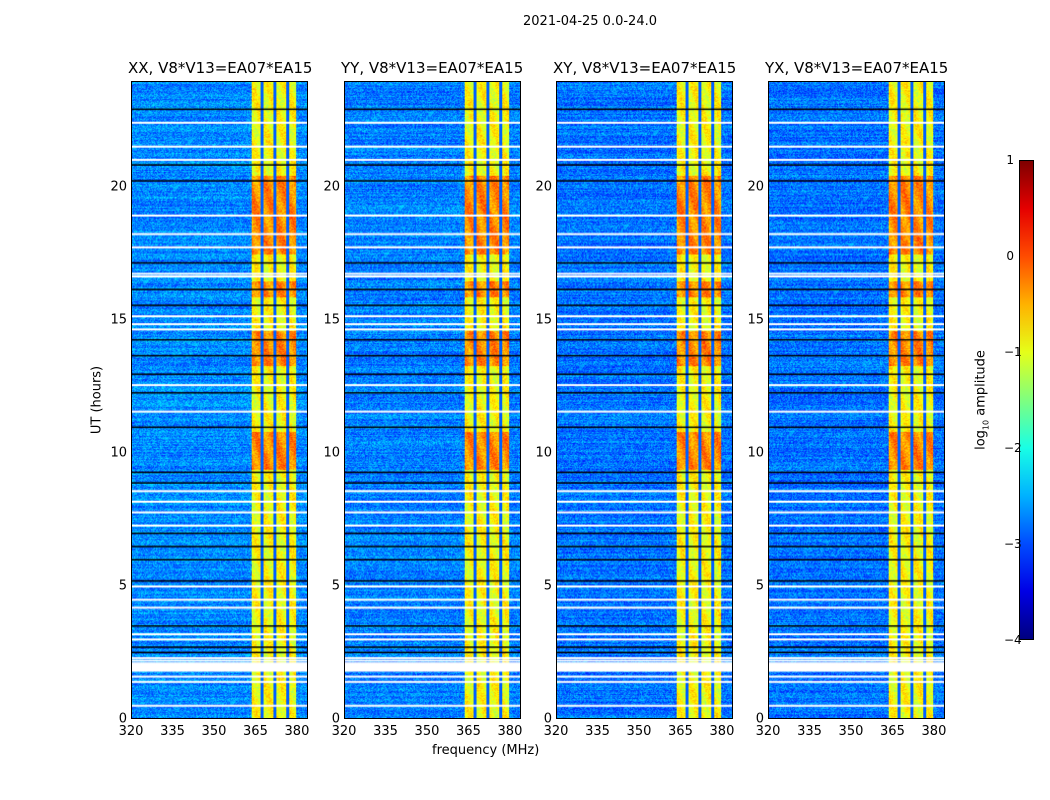 The image size is (1050, 800). Describe the element at coordinates (220, 68) in the screenshot. I see `panel-title: XX, V8*V13=EA07*EA15` at that location.